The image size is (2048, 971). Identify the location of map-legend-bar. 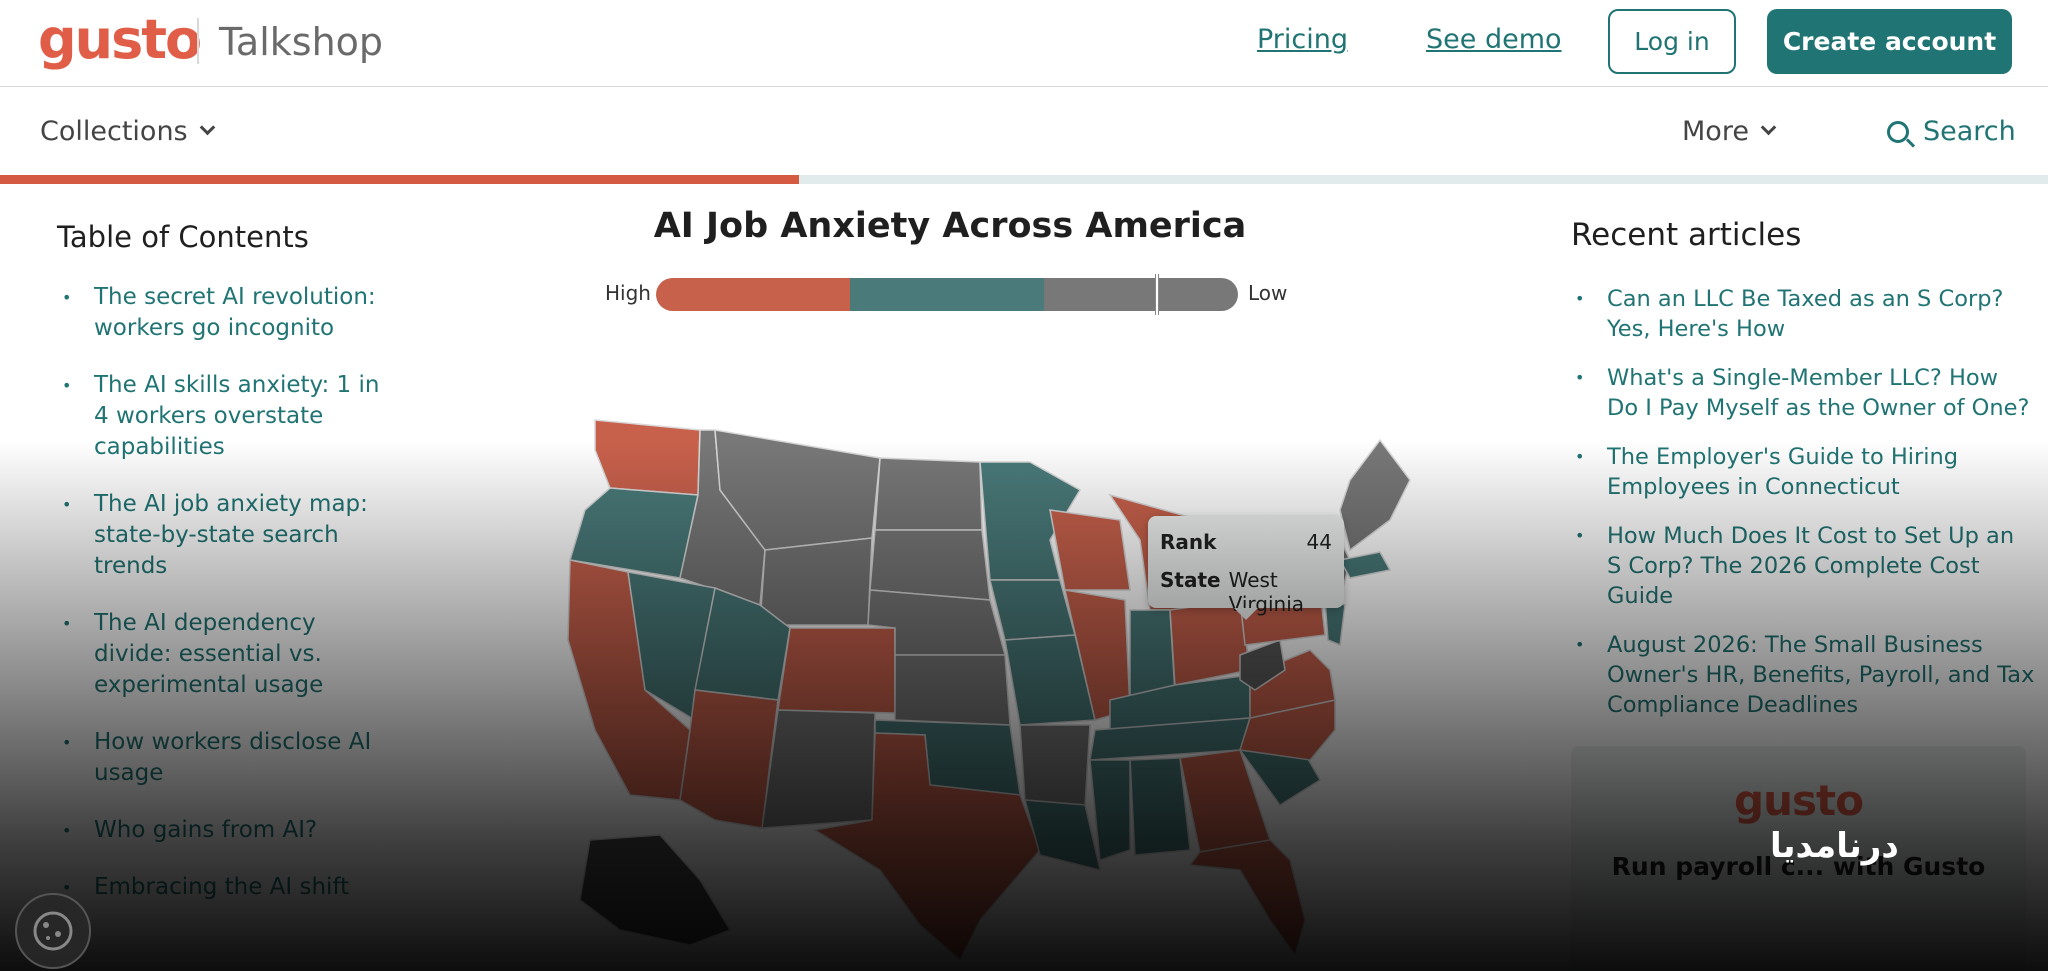
(947, 294).